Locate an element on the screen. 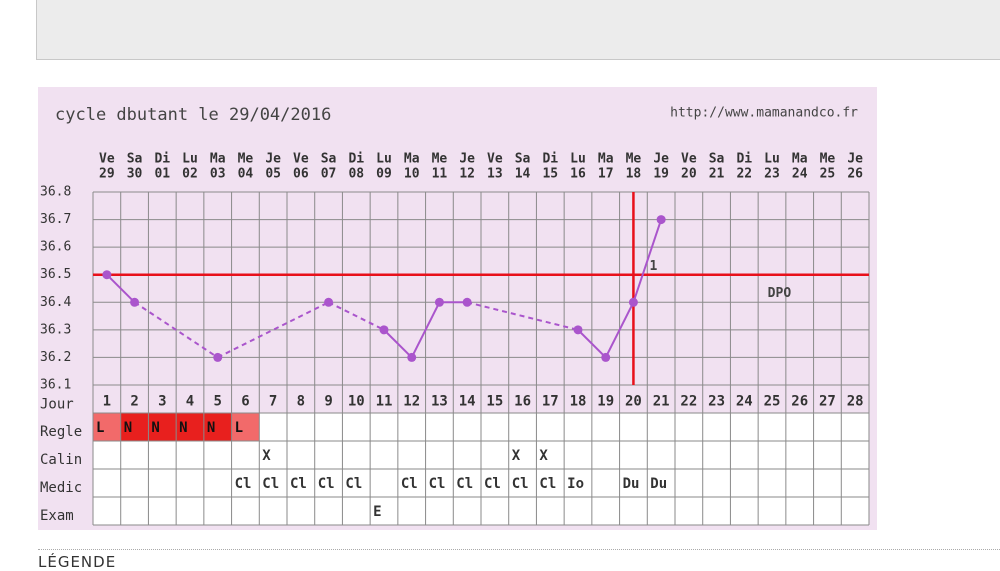 Image resolution: width=1000 pixels, height=571 pixels. legend-heading: LÉGENDE is located at coordinates (77, 562).